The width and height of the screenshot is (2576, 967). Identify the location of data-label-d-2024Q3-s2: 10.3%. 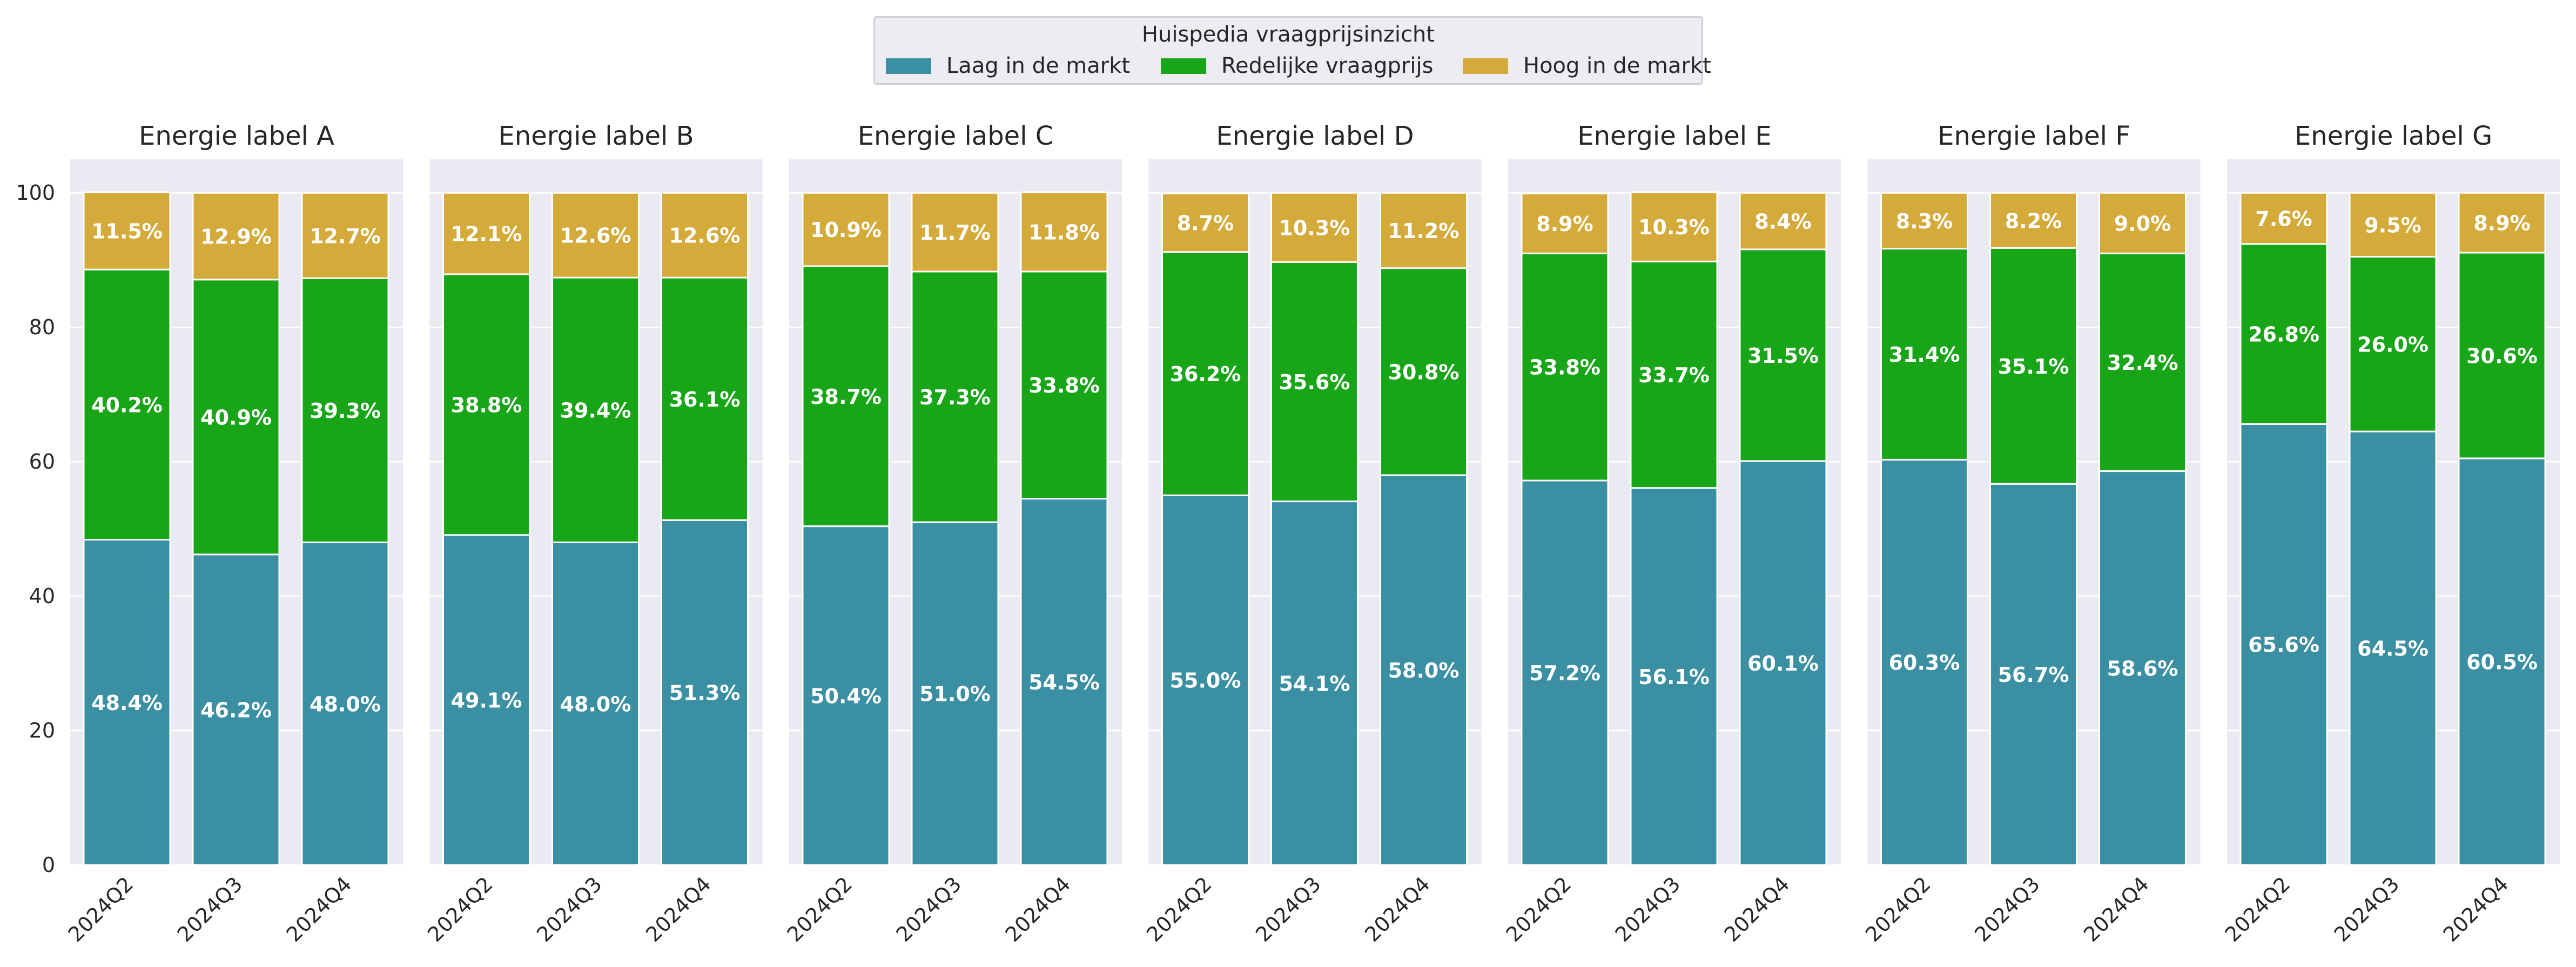
(1314, 228).